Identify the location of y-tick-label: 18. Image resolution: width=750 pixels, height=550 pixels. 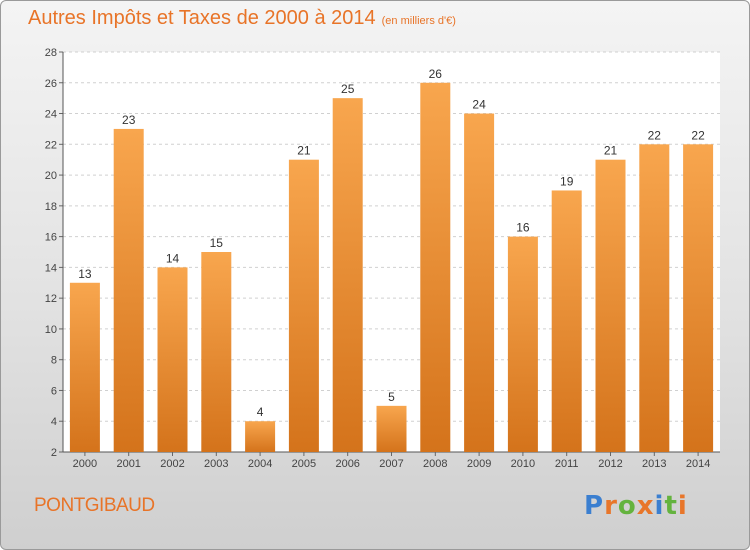
(51, 207).